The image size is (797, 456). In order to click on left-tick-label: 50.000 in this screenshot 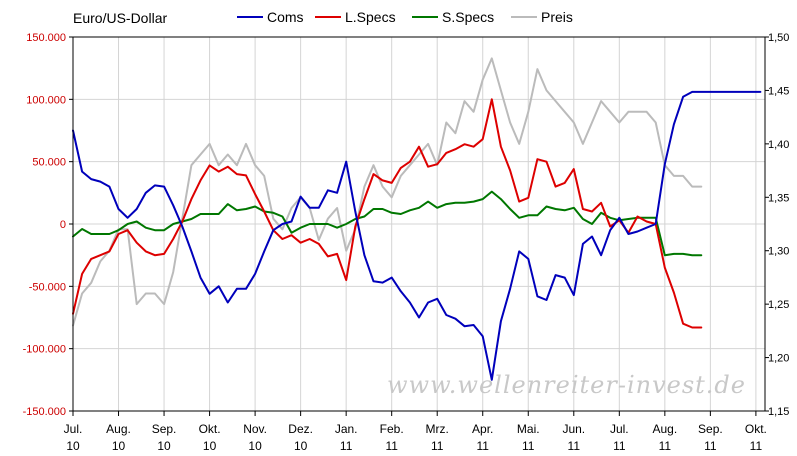, I will do `click(49, 163)`.